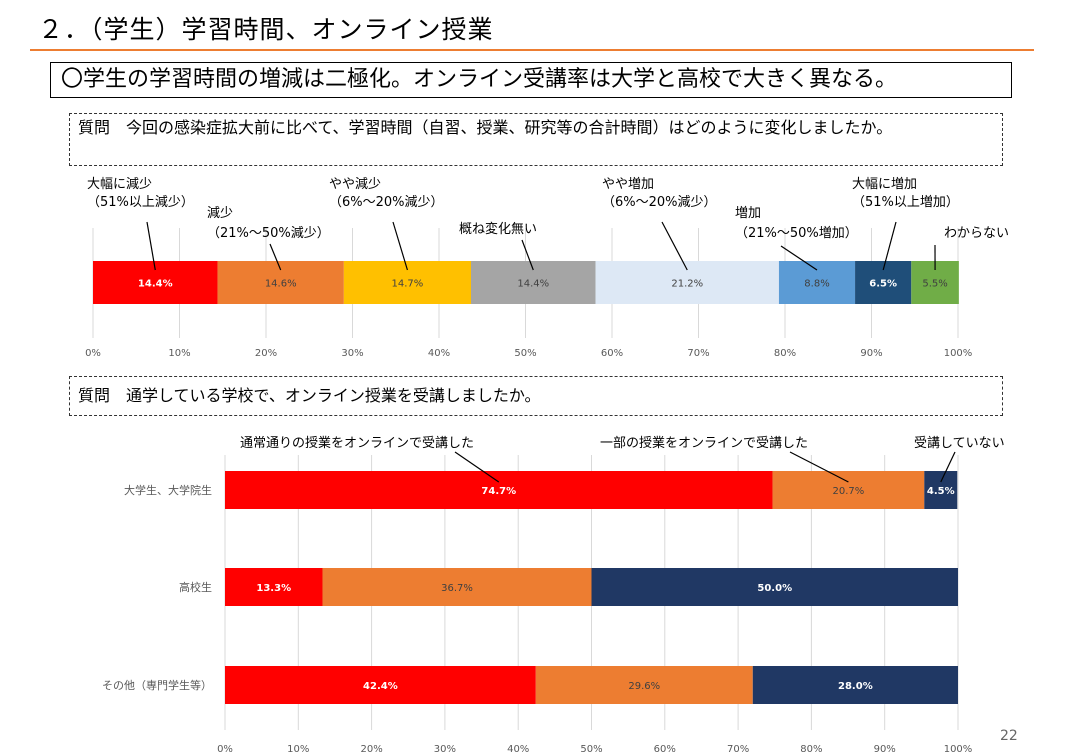  I want to click on category-label: 大幅に減少, so click(119, 184).